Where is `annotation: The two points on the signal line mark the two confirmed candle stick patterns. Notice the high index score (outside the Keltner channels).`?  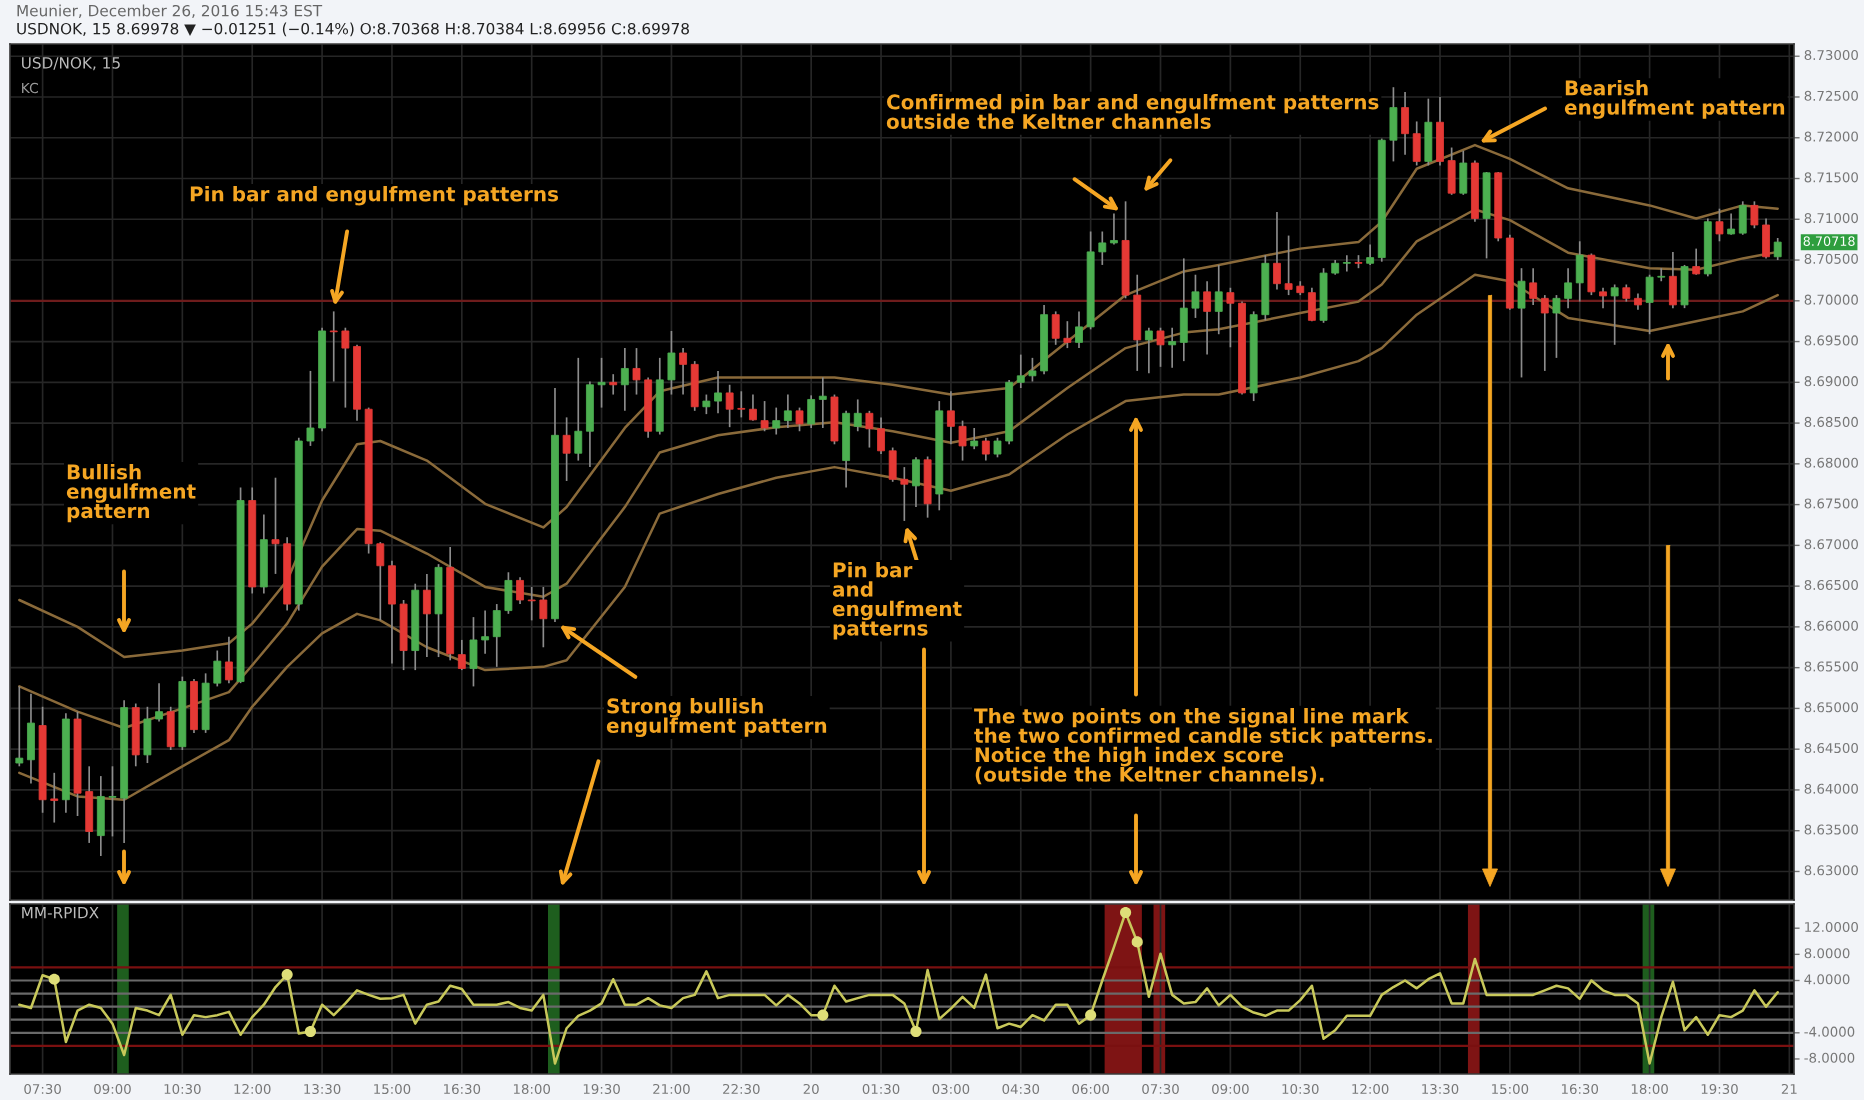 annotation: The two points on the signal line mark the two confirmed candle stick patterns. Notice the high index score (outside the Keltner channels). is located at coordinates (1203, 746).